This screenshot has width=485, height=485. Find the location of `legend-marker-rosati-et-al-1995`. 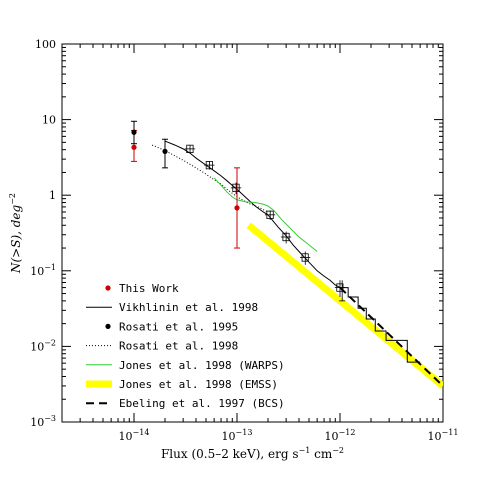

legend-marker-rosati-et-al-1995 is located at coordinates (108, 326).